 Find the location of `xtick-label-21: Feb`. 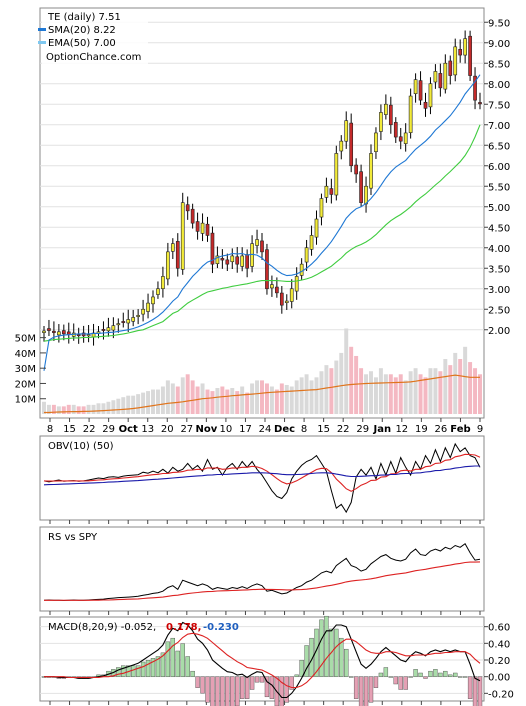

xtick-label-21: Feb is located at coordinates (460, 429).